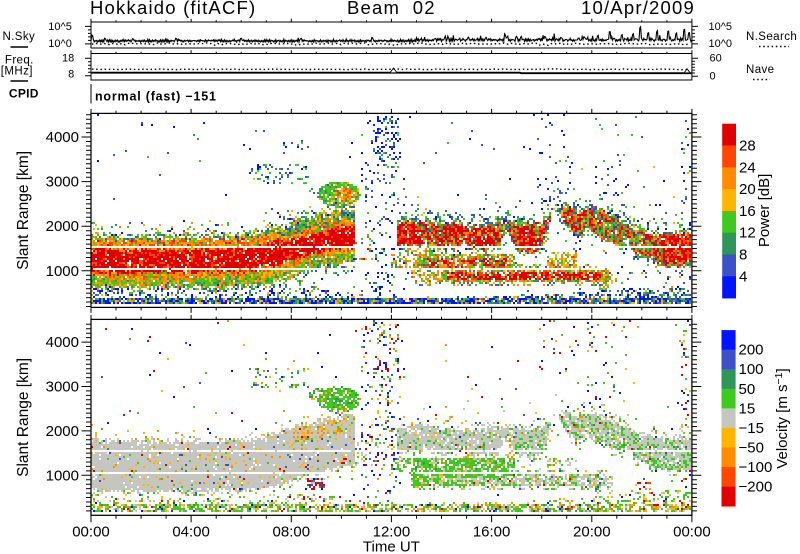 This screenshot has width=800, height=554. What do you see at coordinates (782, 418) in the screenshot?
I see `svg-text: Velocity [m s−1]` at bounding box center [782, 418].